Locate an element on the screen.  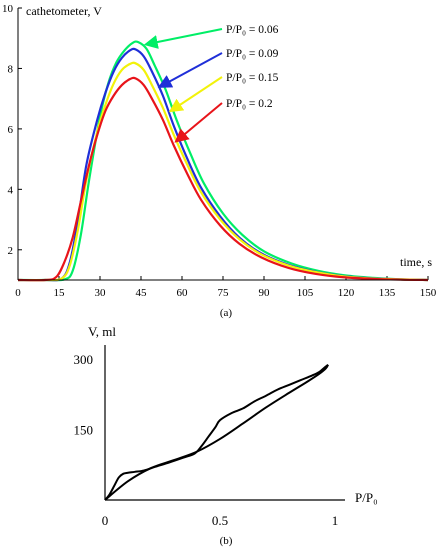
panel-b-label: (b) is located at coordinates (226, 541).